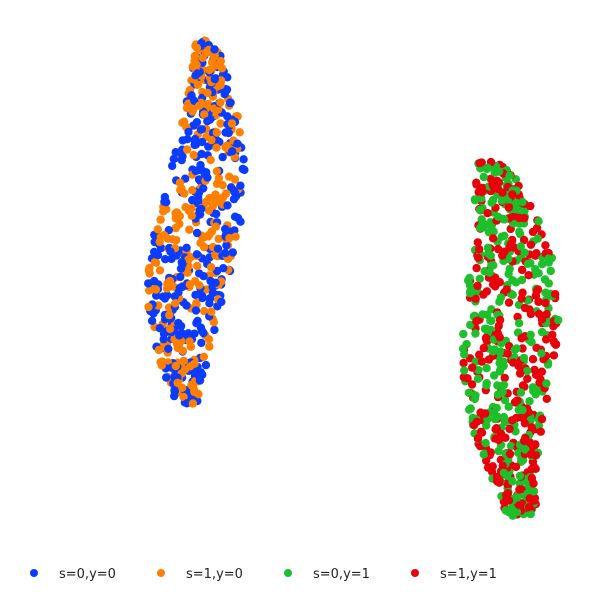 The width and height of the screenshot is (600, 600). What do you see at coordinates (73, 574) in the screenshot?
I see `legend-item: s=0,y=0` at bounding box center [73, 574].